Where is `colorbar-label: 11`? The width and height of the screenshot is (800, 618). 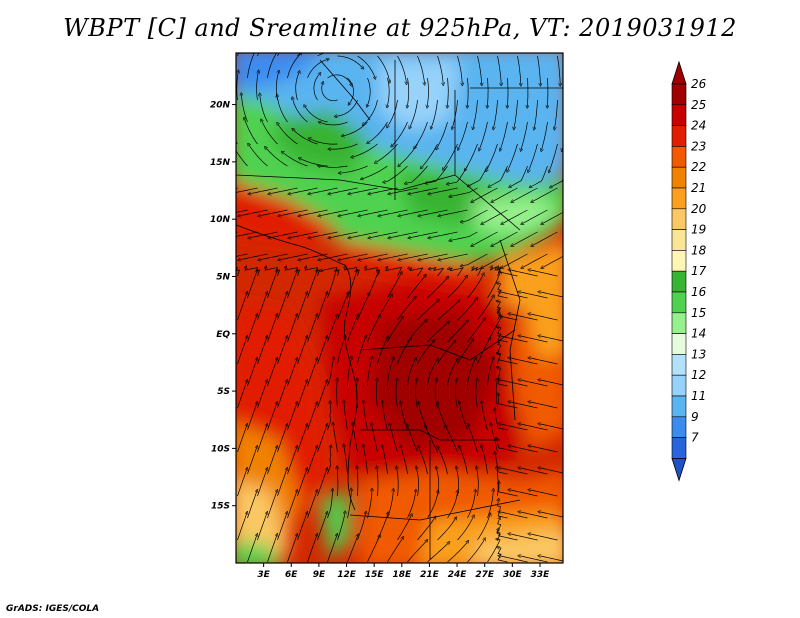
colorbar-label: 11 is located at coordinates (698, 396).